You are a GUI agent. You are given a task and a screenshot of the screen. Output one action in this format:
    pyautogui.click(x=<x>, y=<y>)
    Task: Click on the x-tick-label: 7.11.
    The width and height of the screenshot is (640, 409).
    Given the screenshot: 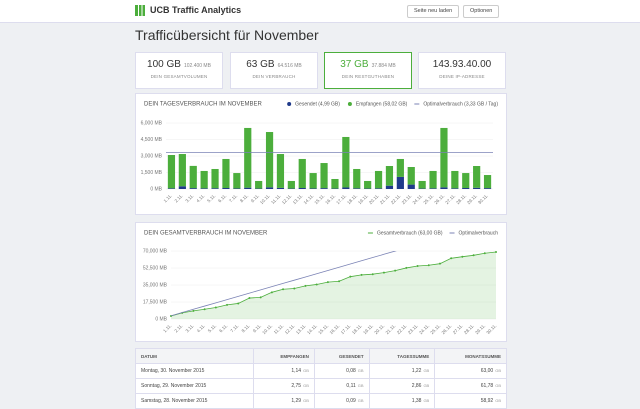 What is the action you would take?
    pyautogui.click(x=233, y=198)
    